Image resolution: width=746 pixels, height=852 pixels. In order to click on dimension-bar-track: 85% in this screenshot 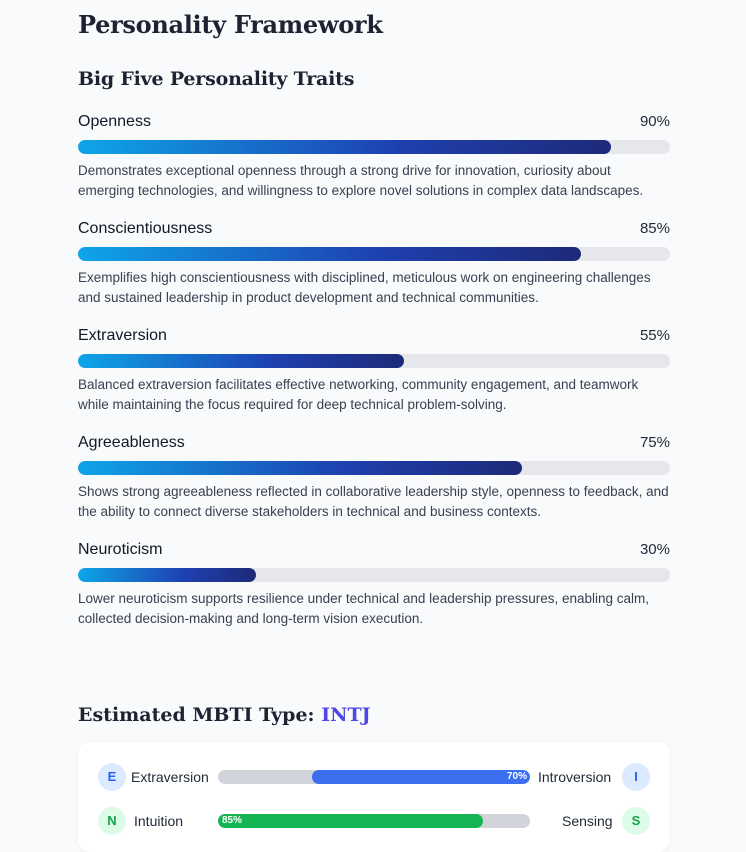, I will do `click(374, 821)`.